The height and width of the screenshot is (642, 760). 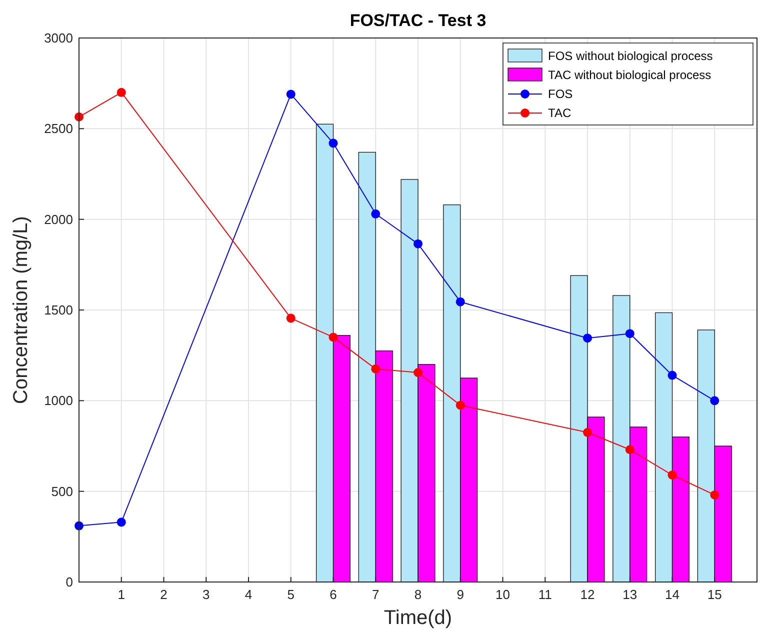 I want to click on x-tick-label: 1, so click(x=121, y=594).